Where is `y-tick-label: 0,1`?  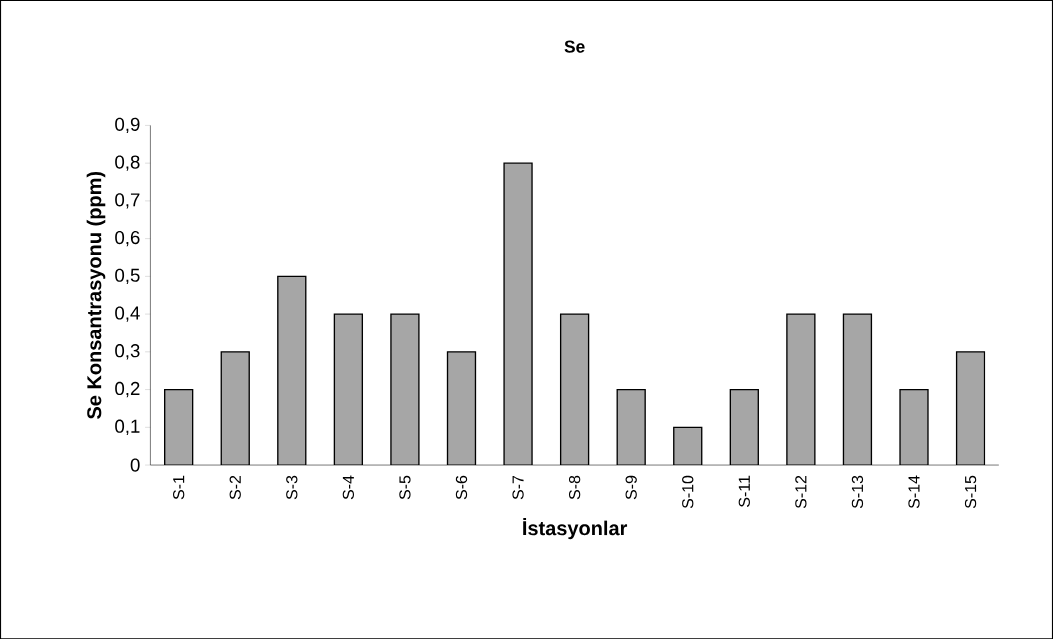 y-tick-label: 0,1 is located at coordinates (127, 427).